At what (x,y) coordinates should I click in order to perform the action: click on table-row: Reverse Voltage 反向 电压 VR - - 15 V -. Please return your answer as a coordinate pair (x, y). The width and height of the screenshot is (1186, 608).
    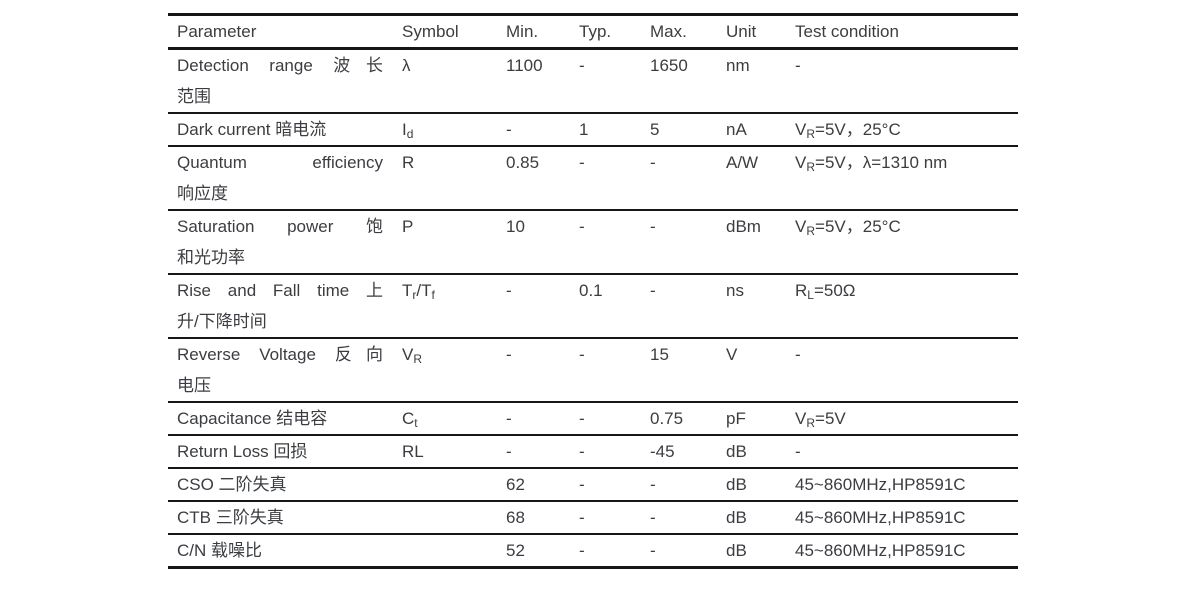
    Looking at the image, I should click on (593, 370).